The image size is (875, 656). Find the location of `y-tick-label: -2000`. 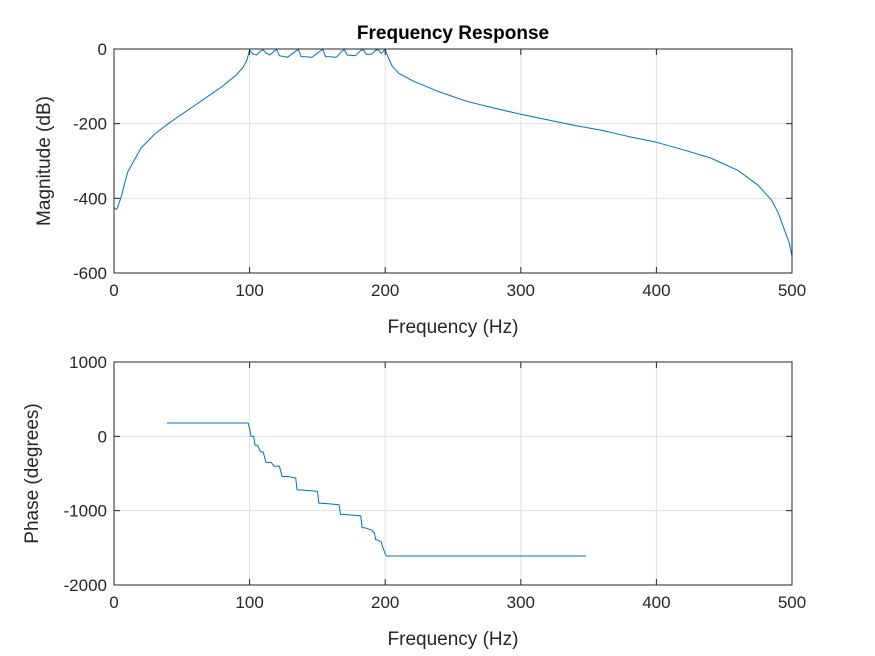

y-tick-label: -2000 is located at coordinates (85, 585).